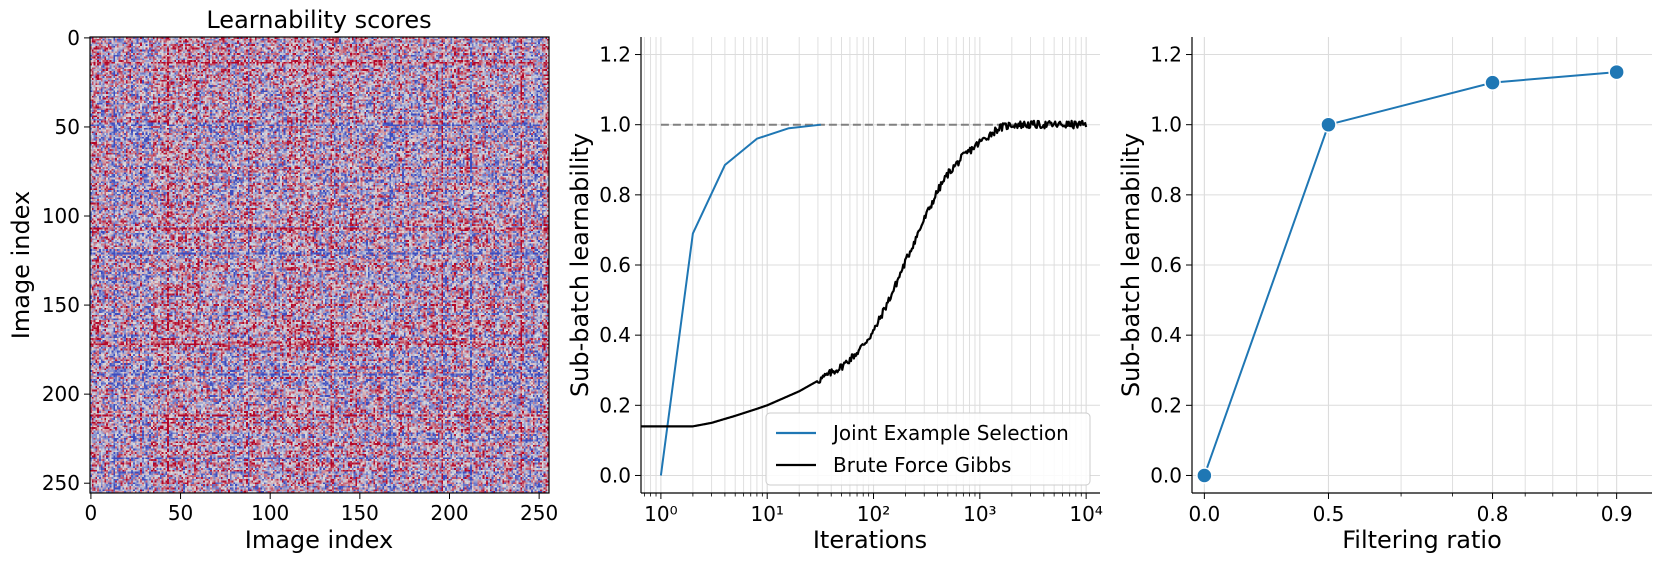 The width and height of the screenshot is (1661, 565). Describe the element at coordinates (66, 260) in the screenshot. I see `heatmap-y-ticks: 0 50 100 150 200 250` at that location.